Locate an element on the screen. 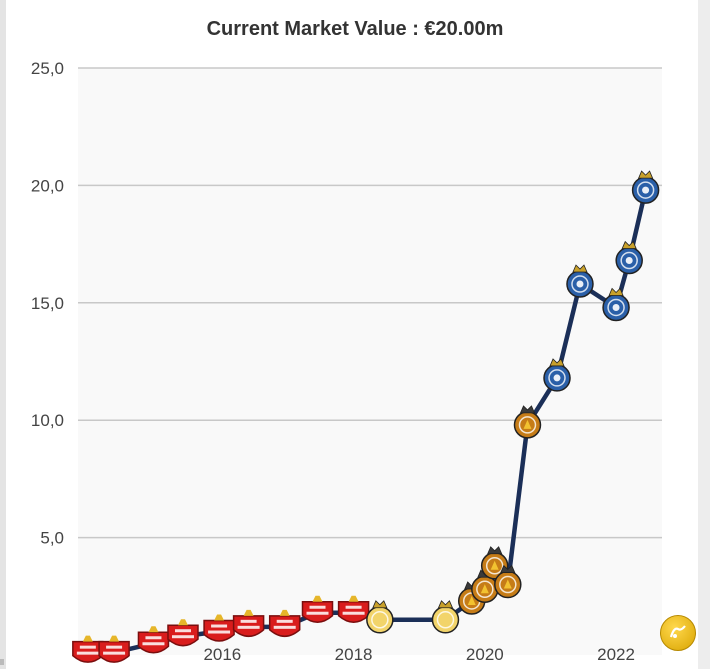  x-tick-label: 2016 is located at coordinates (222, 654).